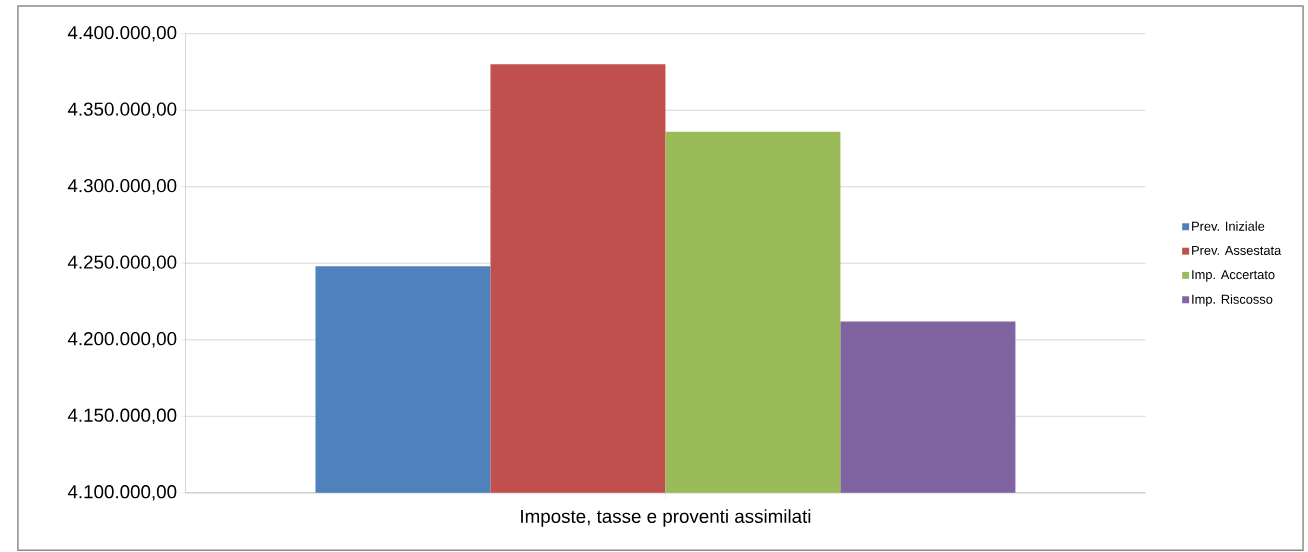 This screenshot has width=1308, height=552. Describe the element at coordinates (122, 492) in the screenshot. I see `y-tick-label: 4.100.000,00` at that location.